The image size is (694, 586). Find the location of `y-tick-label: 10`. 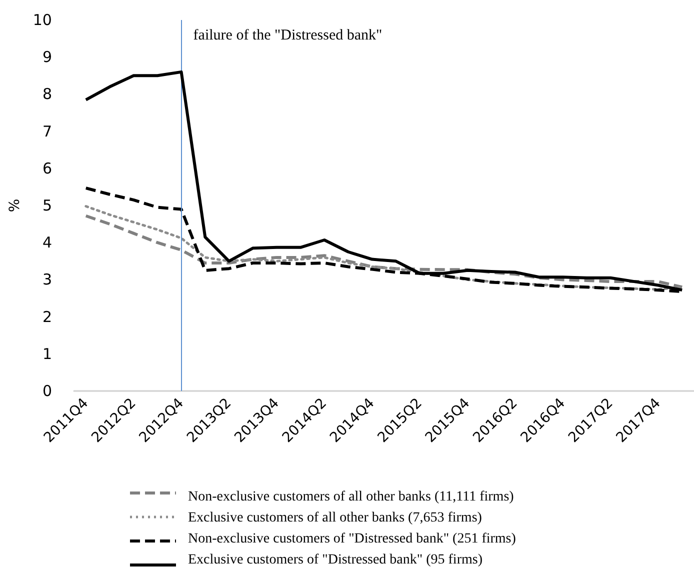

y-tick-label: 10 is located at coordinates (42, 20).